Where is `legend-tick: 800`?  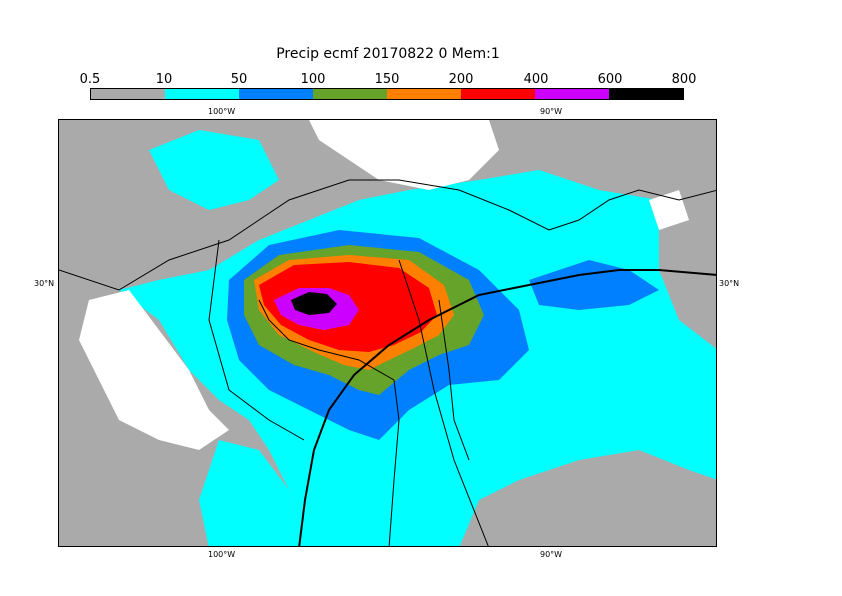
legend-tick: 800 is located at coordinates (684, 79).